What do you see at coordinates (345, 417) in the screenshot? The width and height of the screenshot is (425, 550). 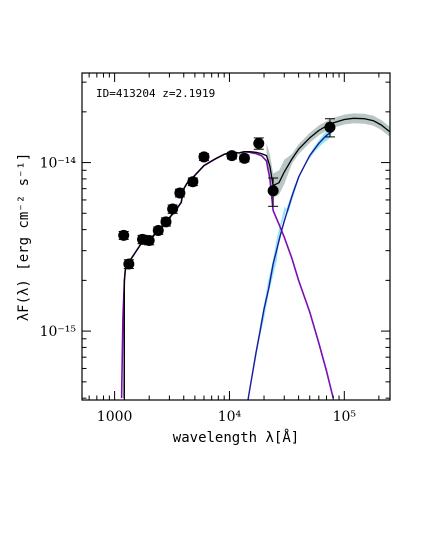 I see `x-tick-label: 10⁵` at bounding box center [345, 417].